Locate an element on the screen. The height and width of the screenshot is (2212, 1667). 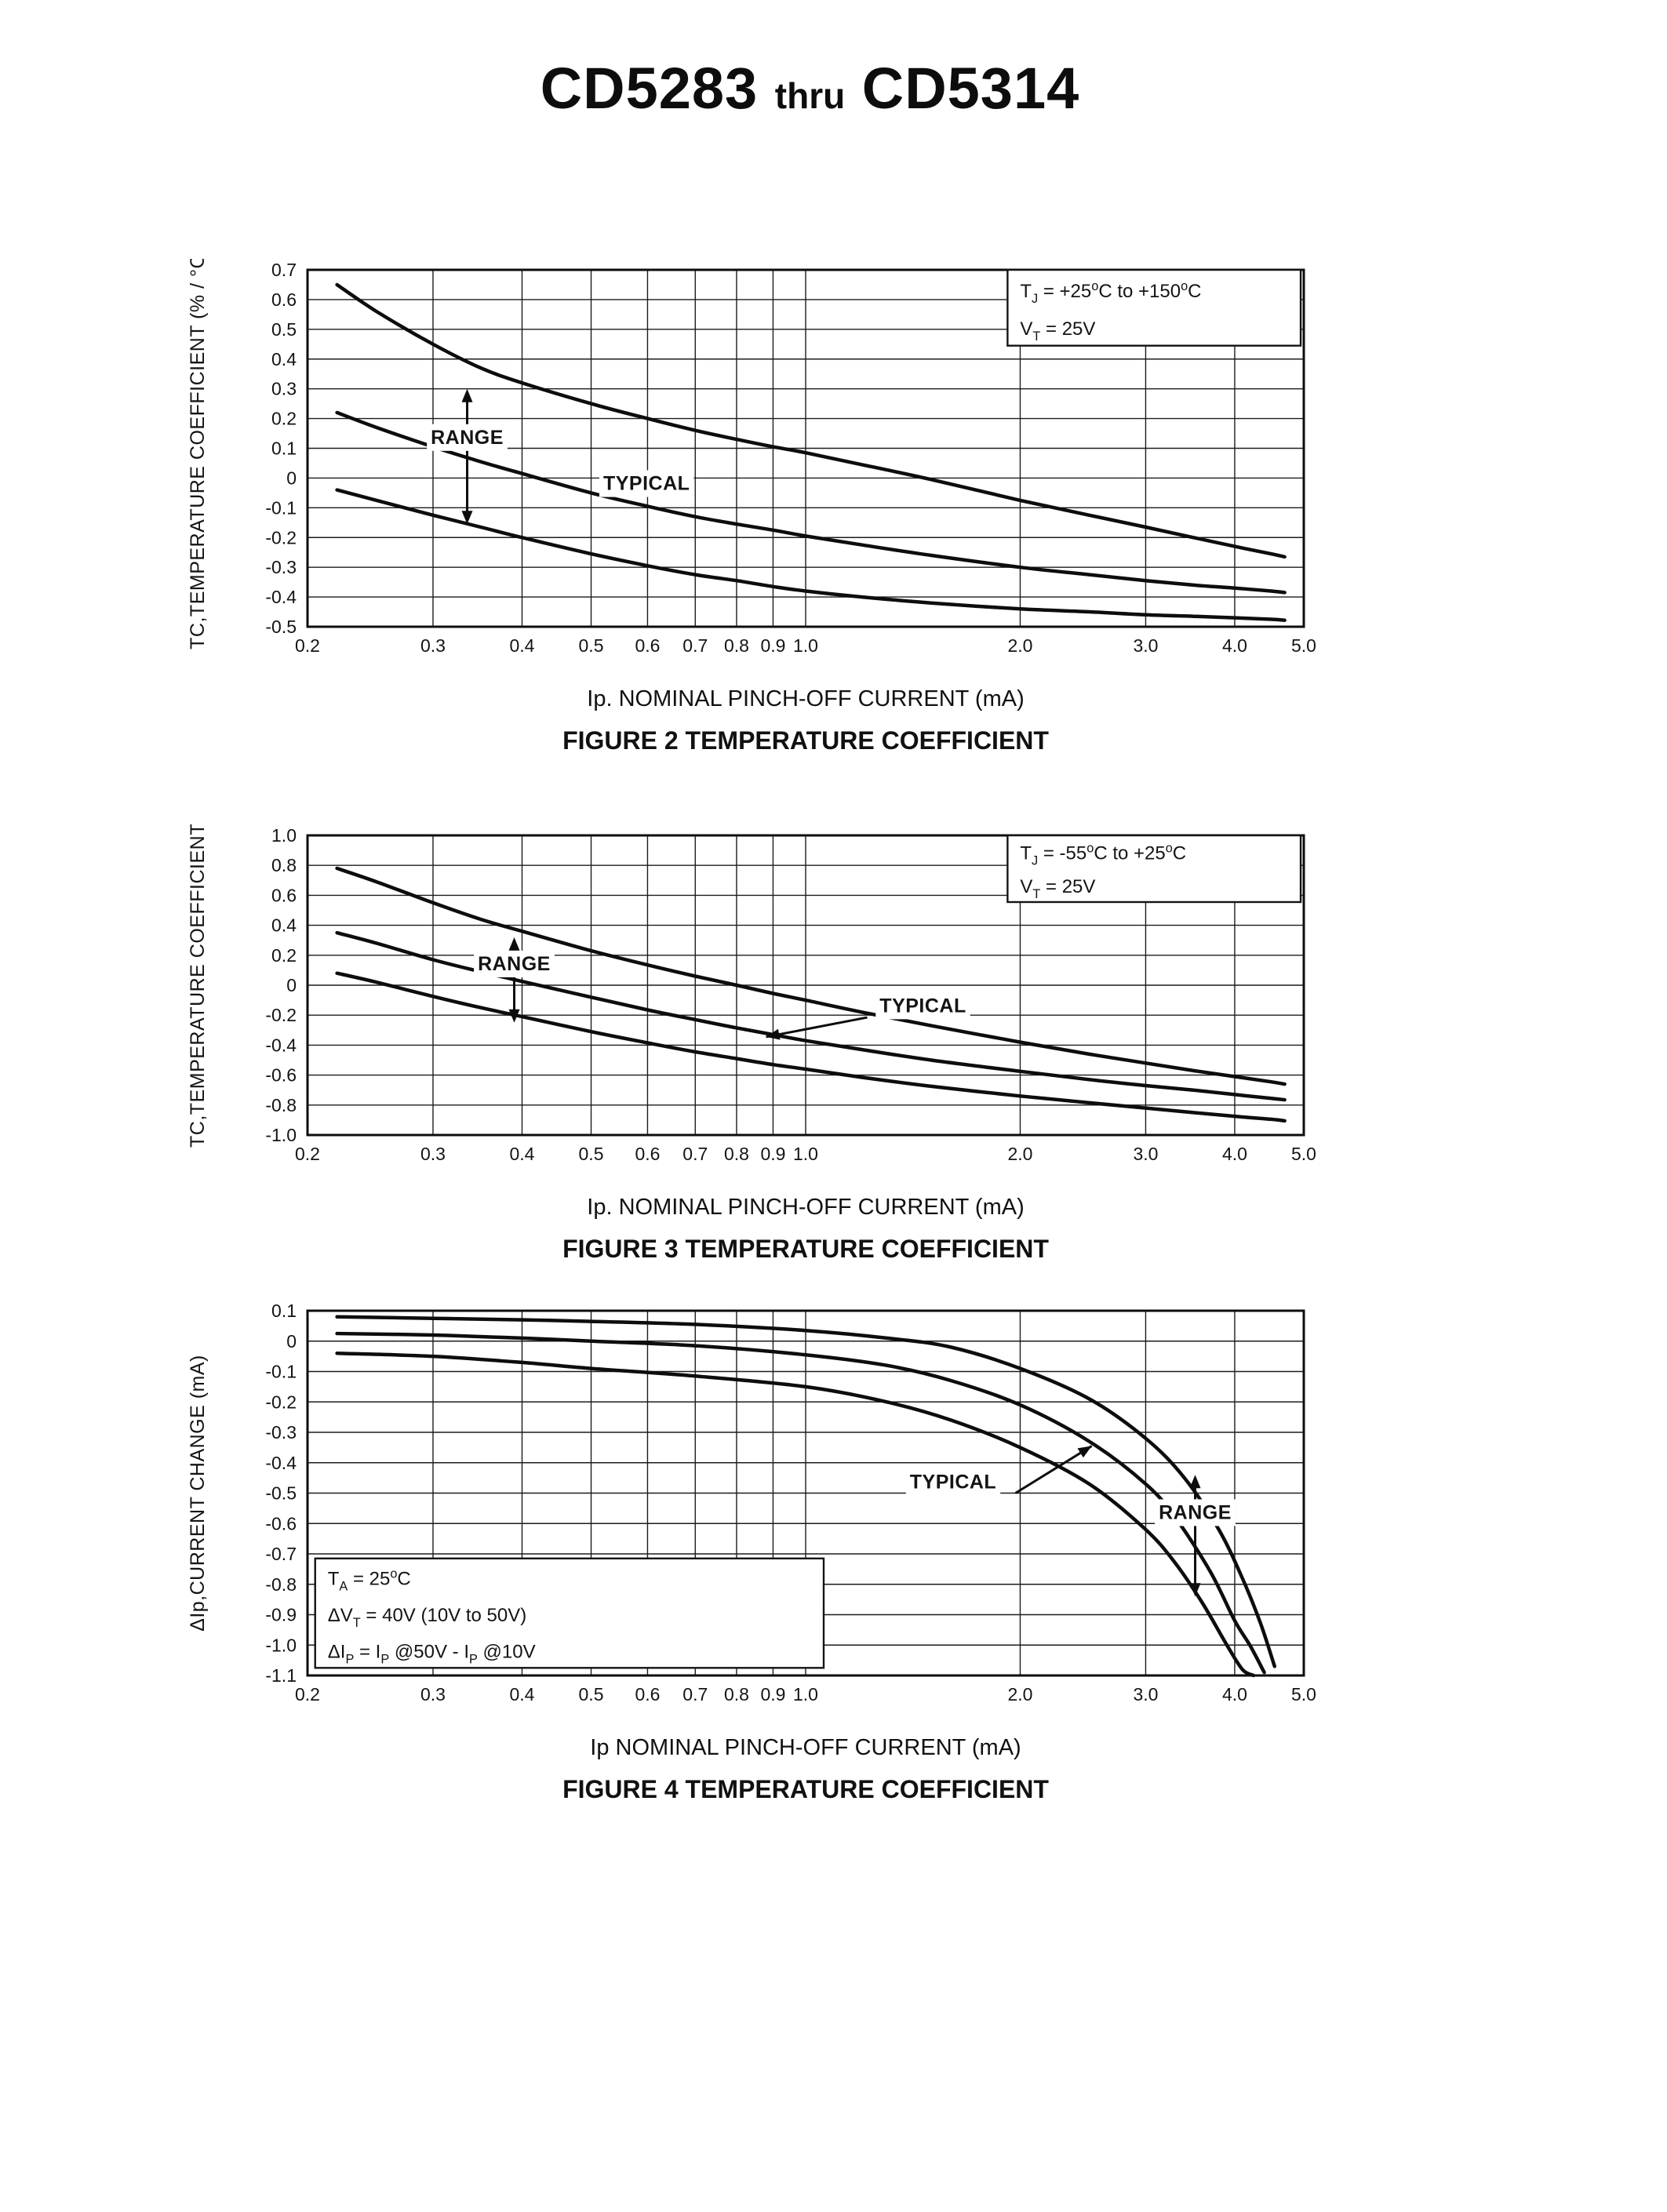
conditions-line: ΔIP = IP @50V - IP @10V is located at coordinates (432, 1653).